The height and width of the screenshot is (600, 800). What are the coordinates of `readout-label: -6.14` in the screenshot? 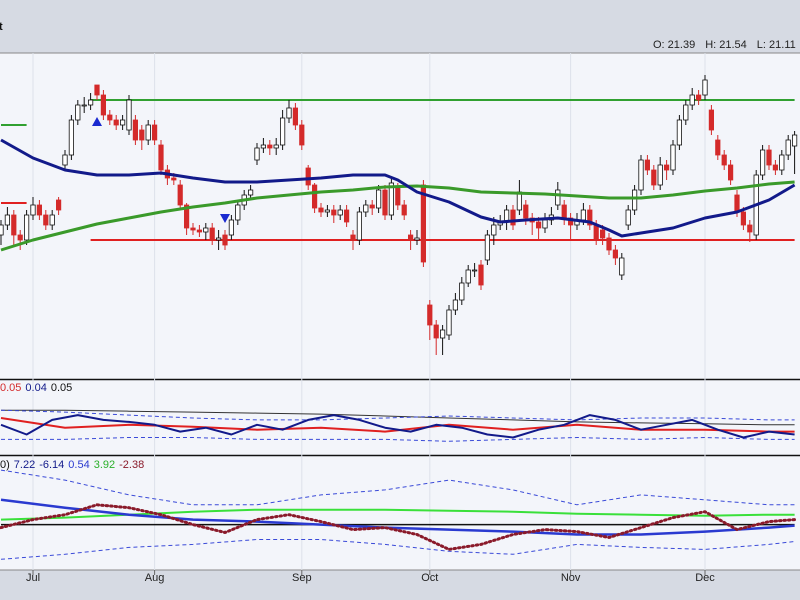 It's located at (51, 465).